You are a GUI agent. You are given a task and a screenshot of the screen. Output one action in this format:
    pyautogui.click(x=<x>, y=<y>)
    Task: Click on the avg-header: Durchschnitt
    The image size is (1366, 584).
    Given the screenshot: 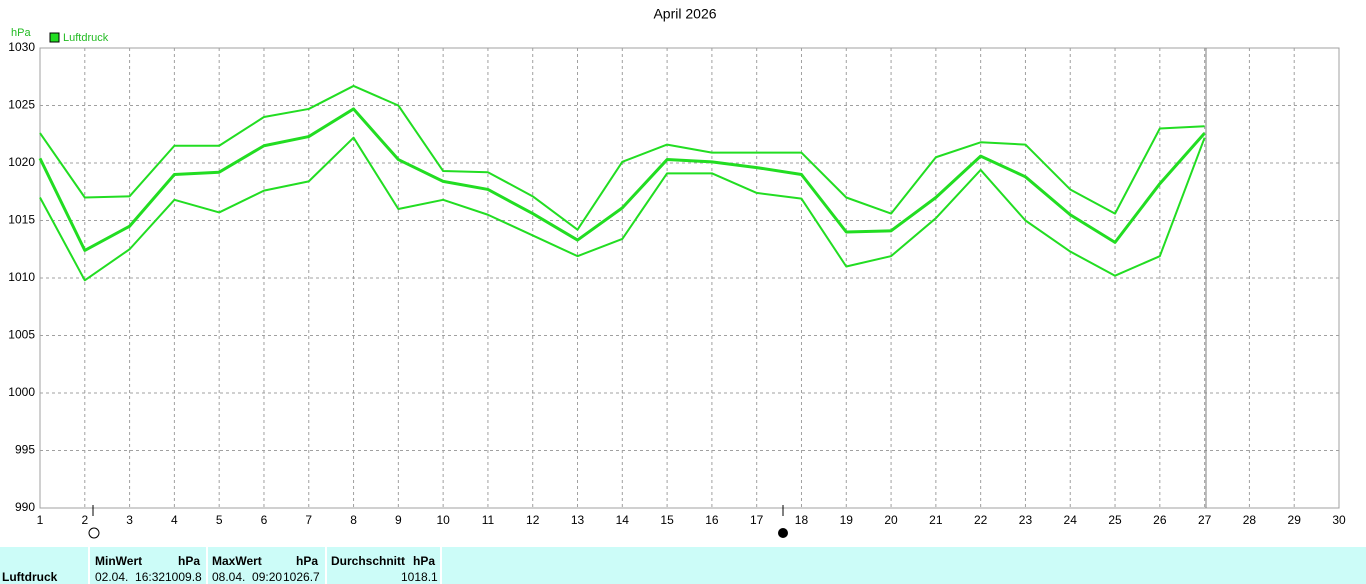 What is the action you would take?
    pyautogui.click(x=368, y=561)
    